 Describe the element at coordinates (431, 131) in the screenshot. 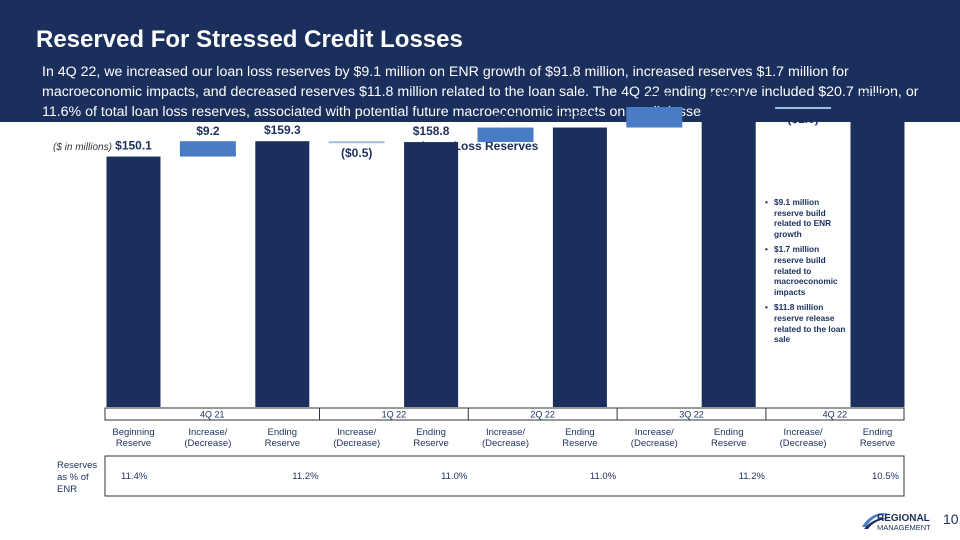

I see `bar-value-label: $158.8` at that location.